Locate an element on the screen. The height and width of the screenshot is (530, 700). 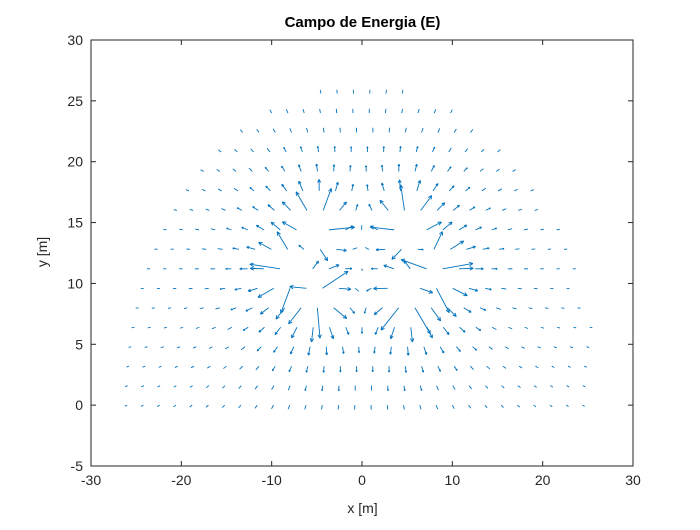
x-tick-label: 10 is located at coordinates (453, 480).